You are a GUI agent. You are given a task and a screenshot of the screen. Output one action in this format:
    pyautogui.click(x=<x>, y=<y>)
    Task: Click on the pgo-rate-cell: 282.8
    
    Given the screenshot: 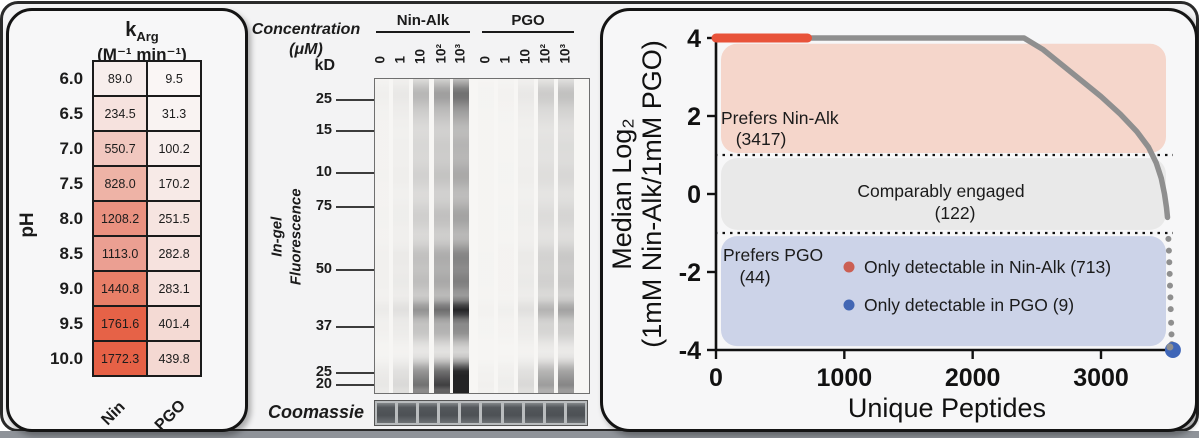 What is the action you would take?
    pyautogui.click(x=174, y=253)
    